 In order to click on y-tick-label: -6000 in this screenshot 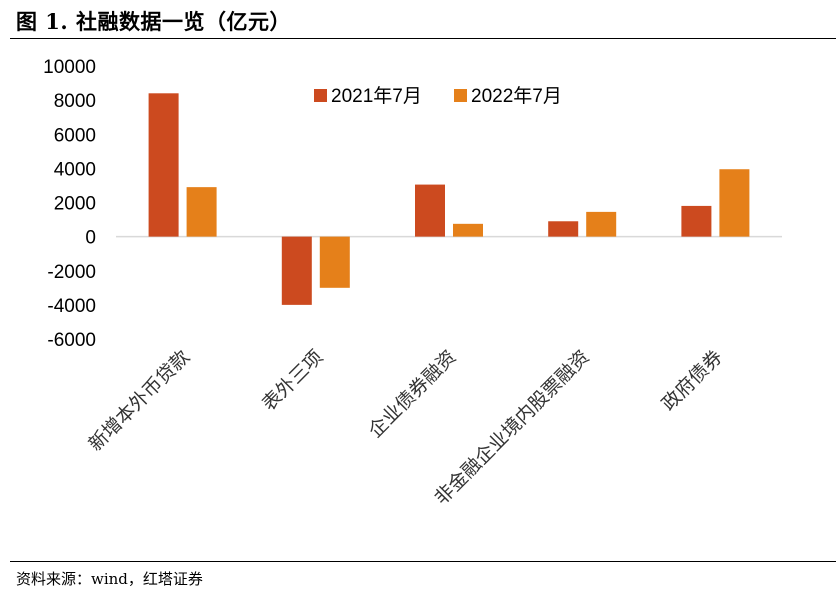, I will do `click(71, 340)`.